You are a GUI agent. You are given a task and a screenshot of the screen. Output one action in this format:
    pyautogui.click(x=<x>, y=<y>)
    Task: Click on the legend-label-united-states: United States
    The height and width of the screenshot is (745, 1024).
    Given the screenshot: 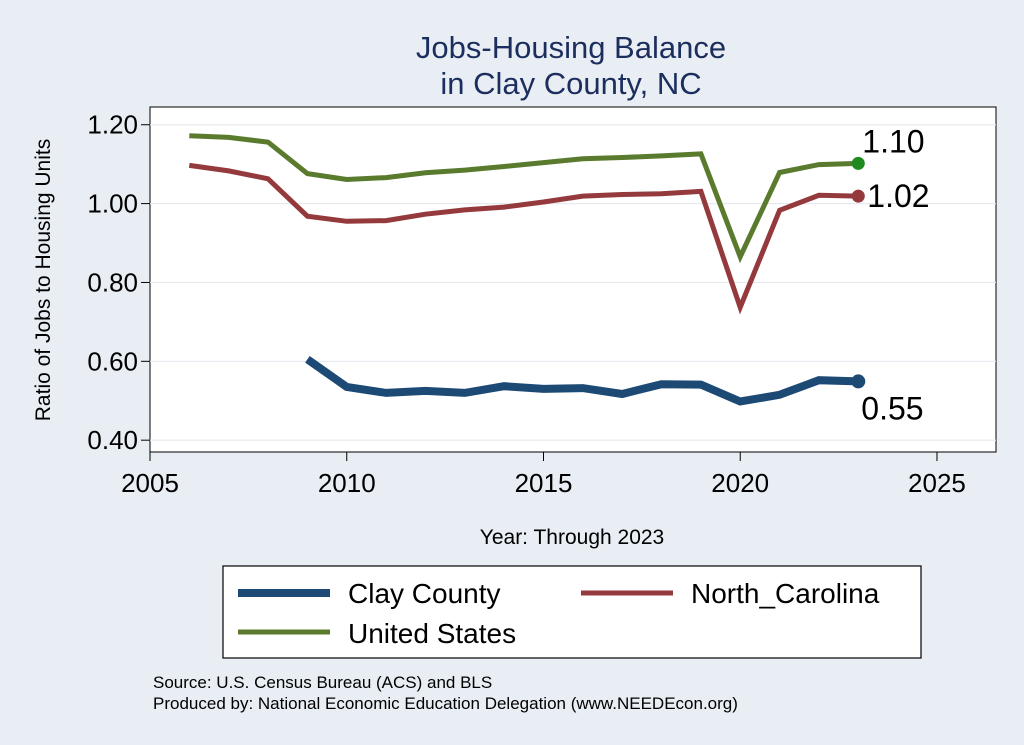 What is the action you would take?
    pyautogui.click(x=432, y=633)
    